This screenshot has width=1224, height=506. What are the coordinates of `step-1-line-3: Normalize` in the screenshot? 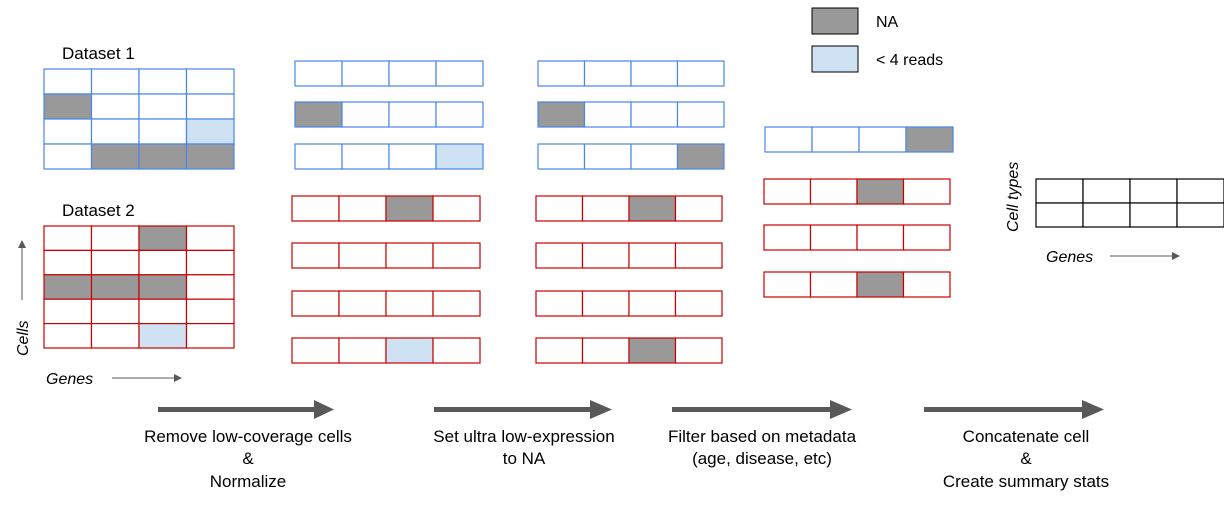 It's located at (248, 481).